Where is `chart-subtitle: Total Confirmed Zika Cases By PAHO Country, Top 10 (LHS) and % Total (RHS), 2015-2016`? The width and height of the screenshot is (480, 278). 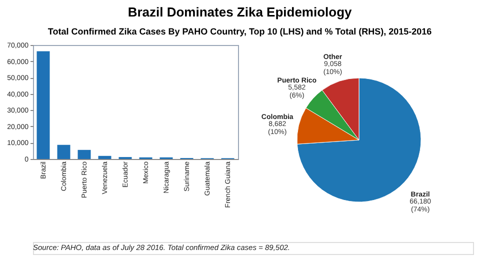
chart-subtitle: Total Confirmed Zika Cases By PAHO Country, Top 10 (LHS) and % Total (RHS), 2015-2016 is located at coordinates (240, 31).